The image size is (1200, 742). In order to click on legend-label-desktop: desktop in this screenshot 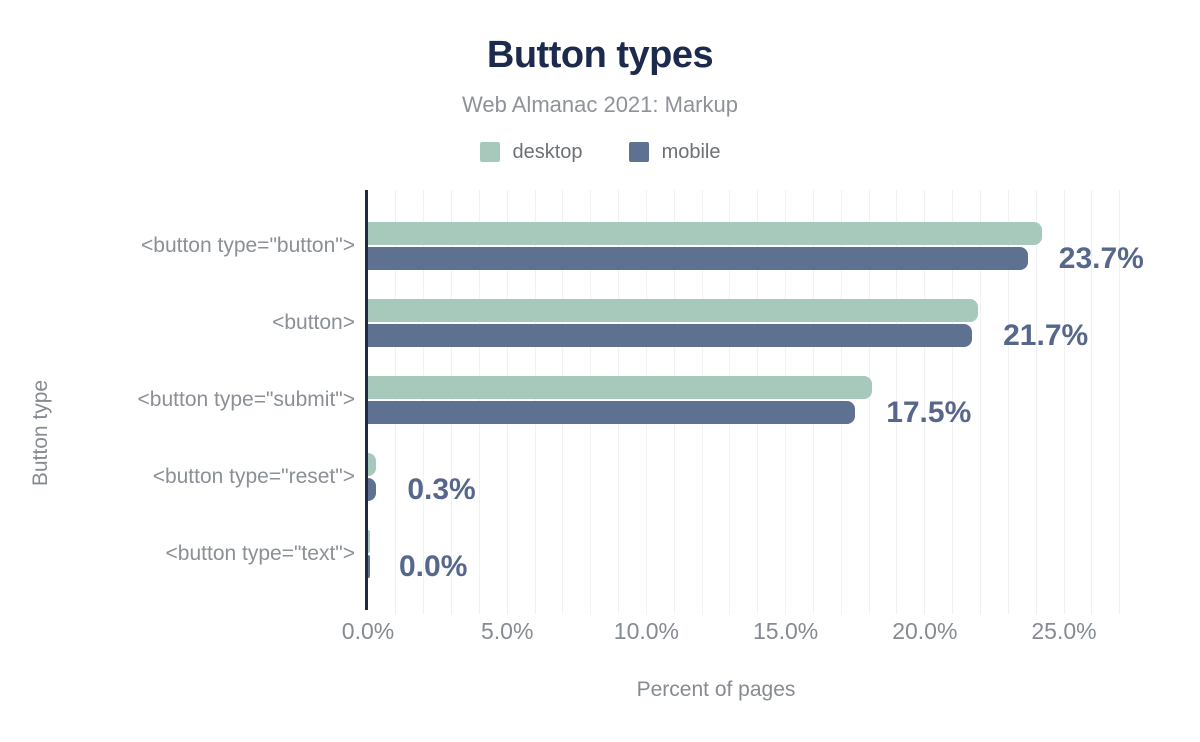, I will do `click(547, 152)`.